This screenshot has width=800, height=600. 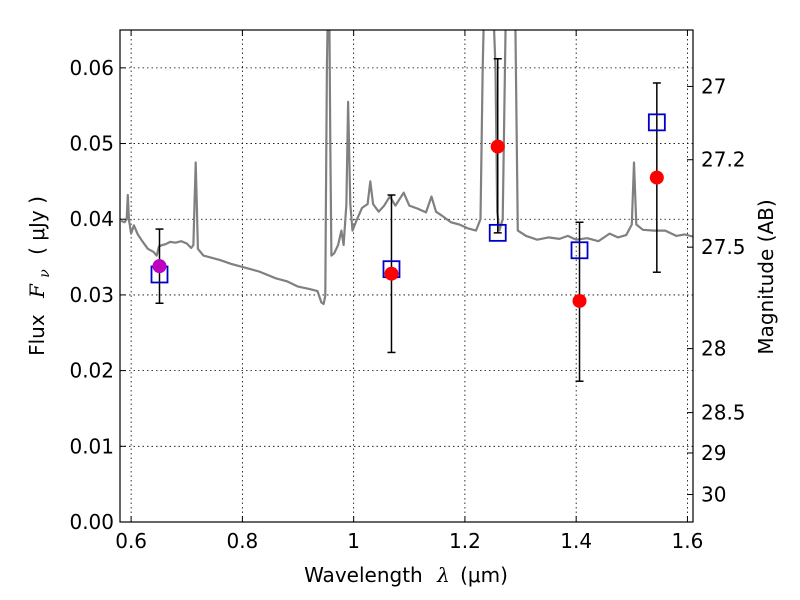 I want to click on x-tick-label: 1, so click(x=353, y=541).